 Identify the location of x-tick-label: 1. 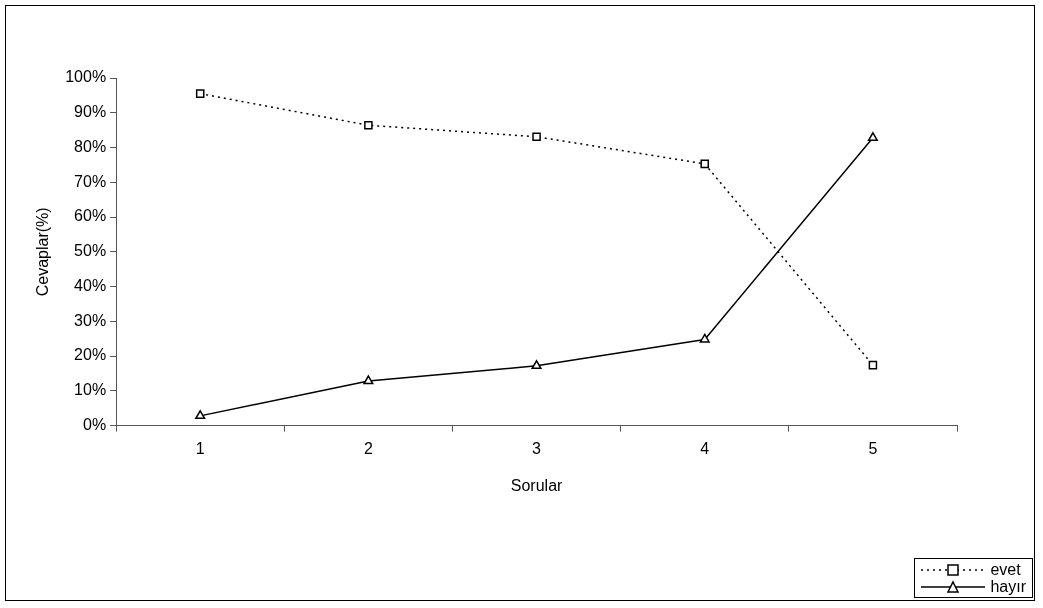
(200, 448).